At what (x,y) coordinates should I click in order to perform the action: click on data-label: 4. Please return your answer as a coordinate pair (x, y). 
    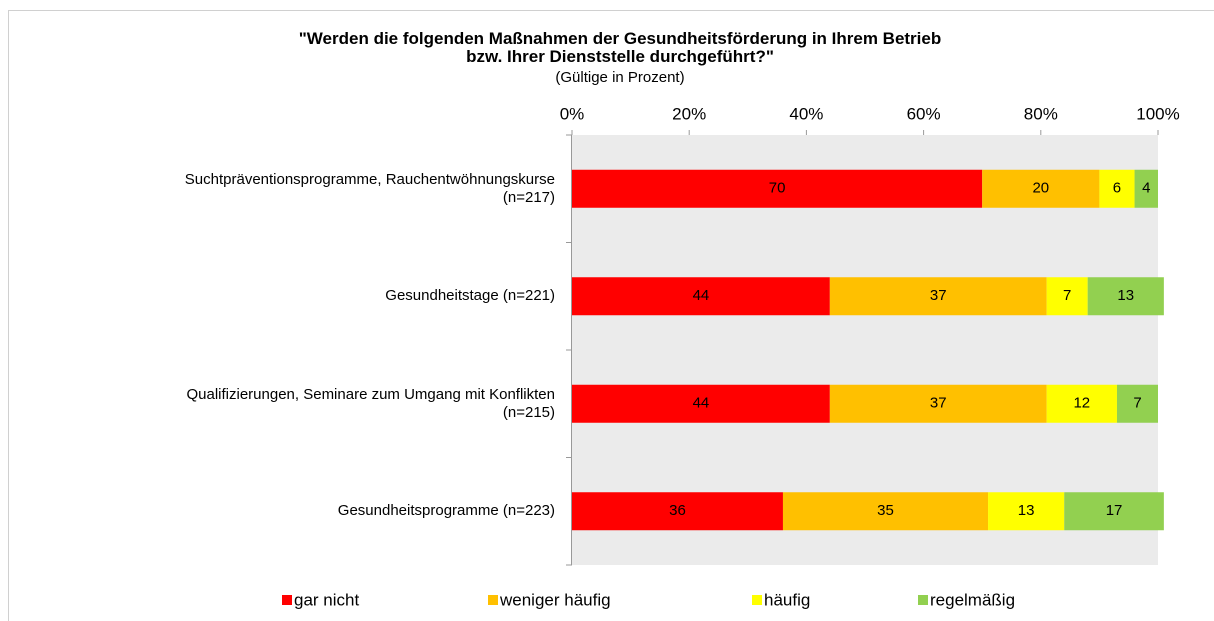
    Looking at the image, I should click on (1146, 188).